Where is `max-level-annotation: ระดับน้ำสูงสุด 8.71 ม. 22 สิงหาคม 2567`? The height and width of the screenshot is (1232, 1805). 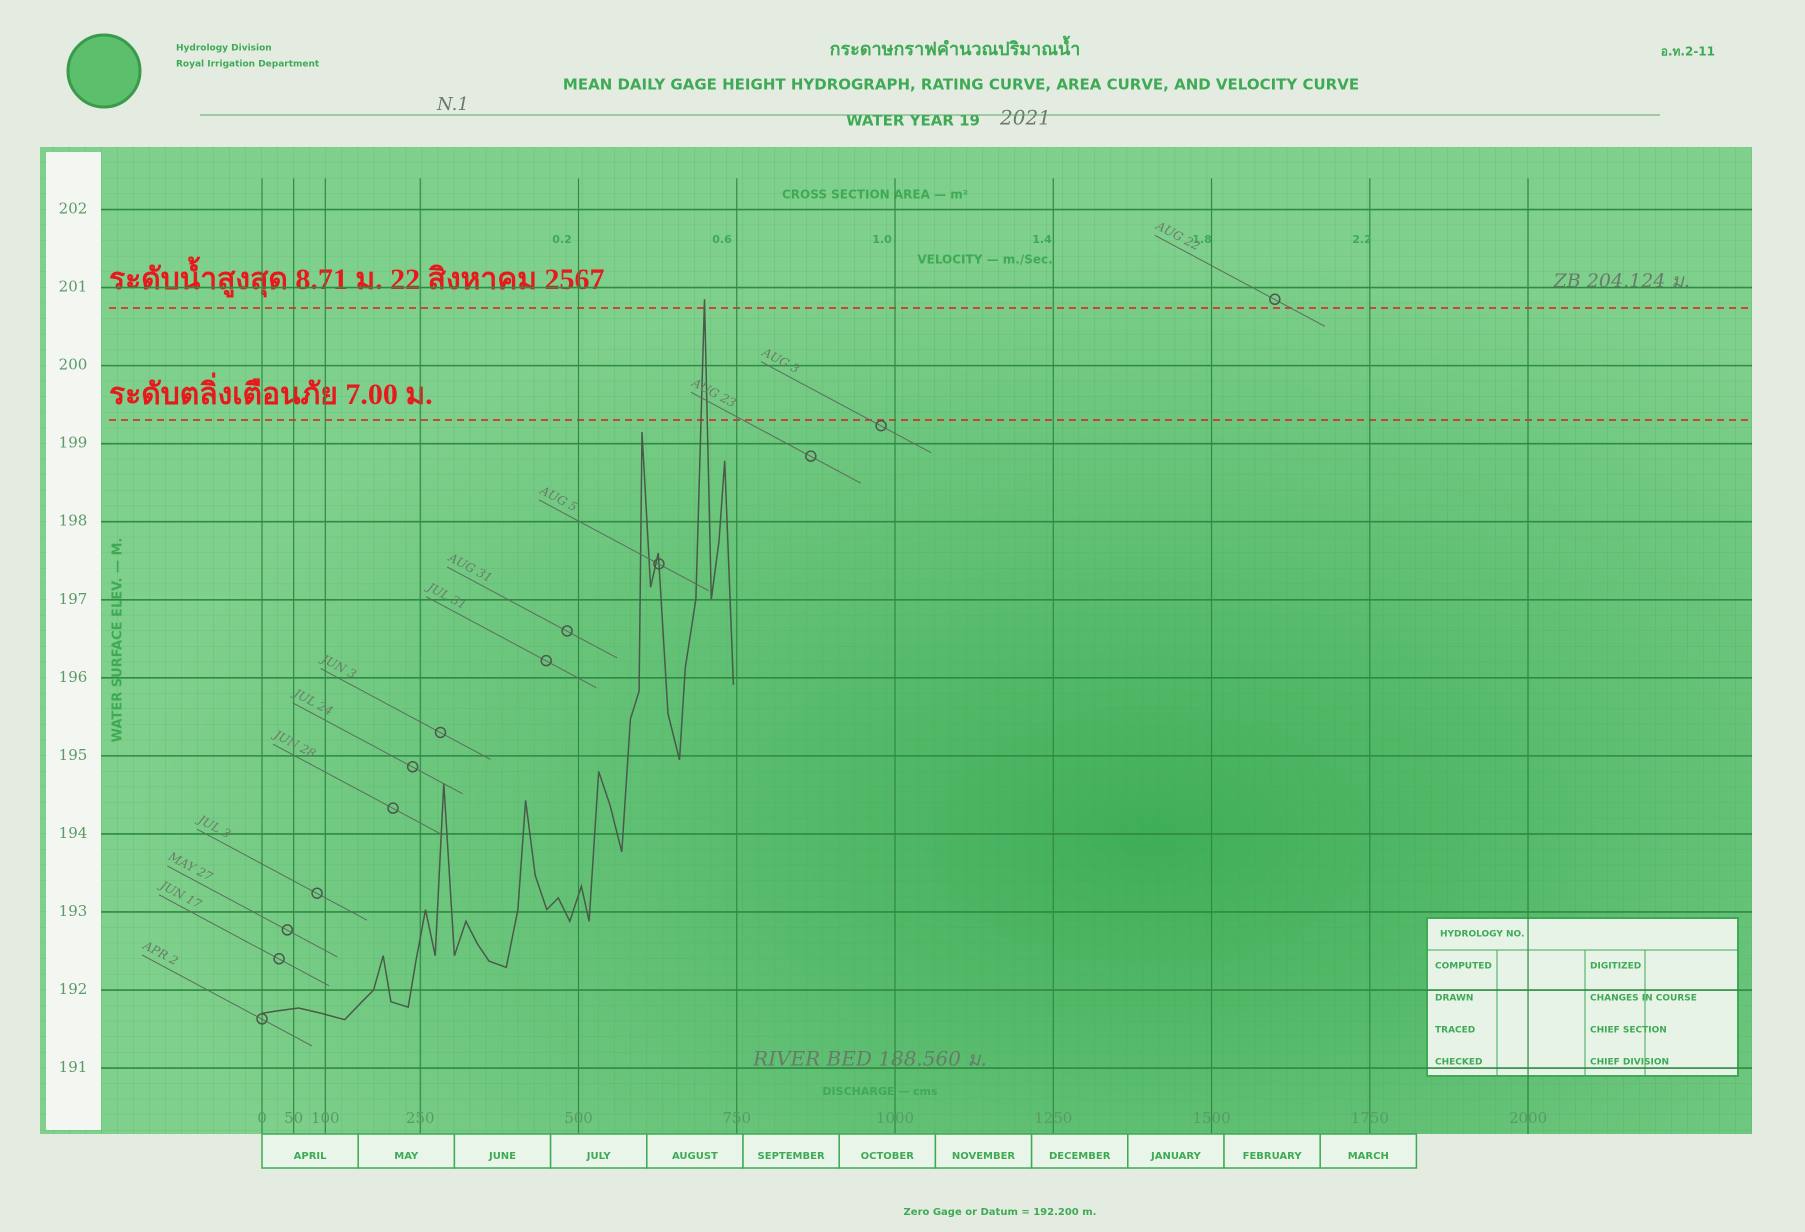
max-level-annotation: ระดับน้ำสูงสุด 8.71 ม. 22 สิงหาคม 2567 is located at coordinates (357, 277).